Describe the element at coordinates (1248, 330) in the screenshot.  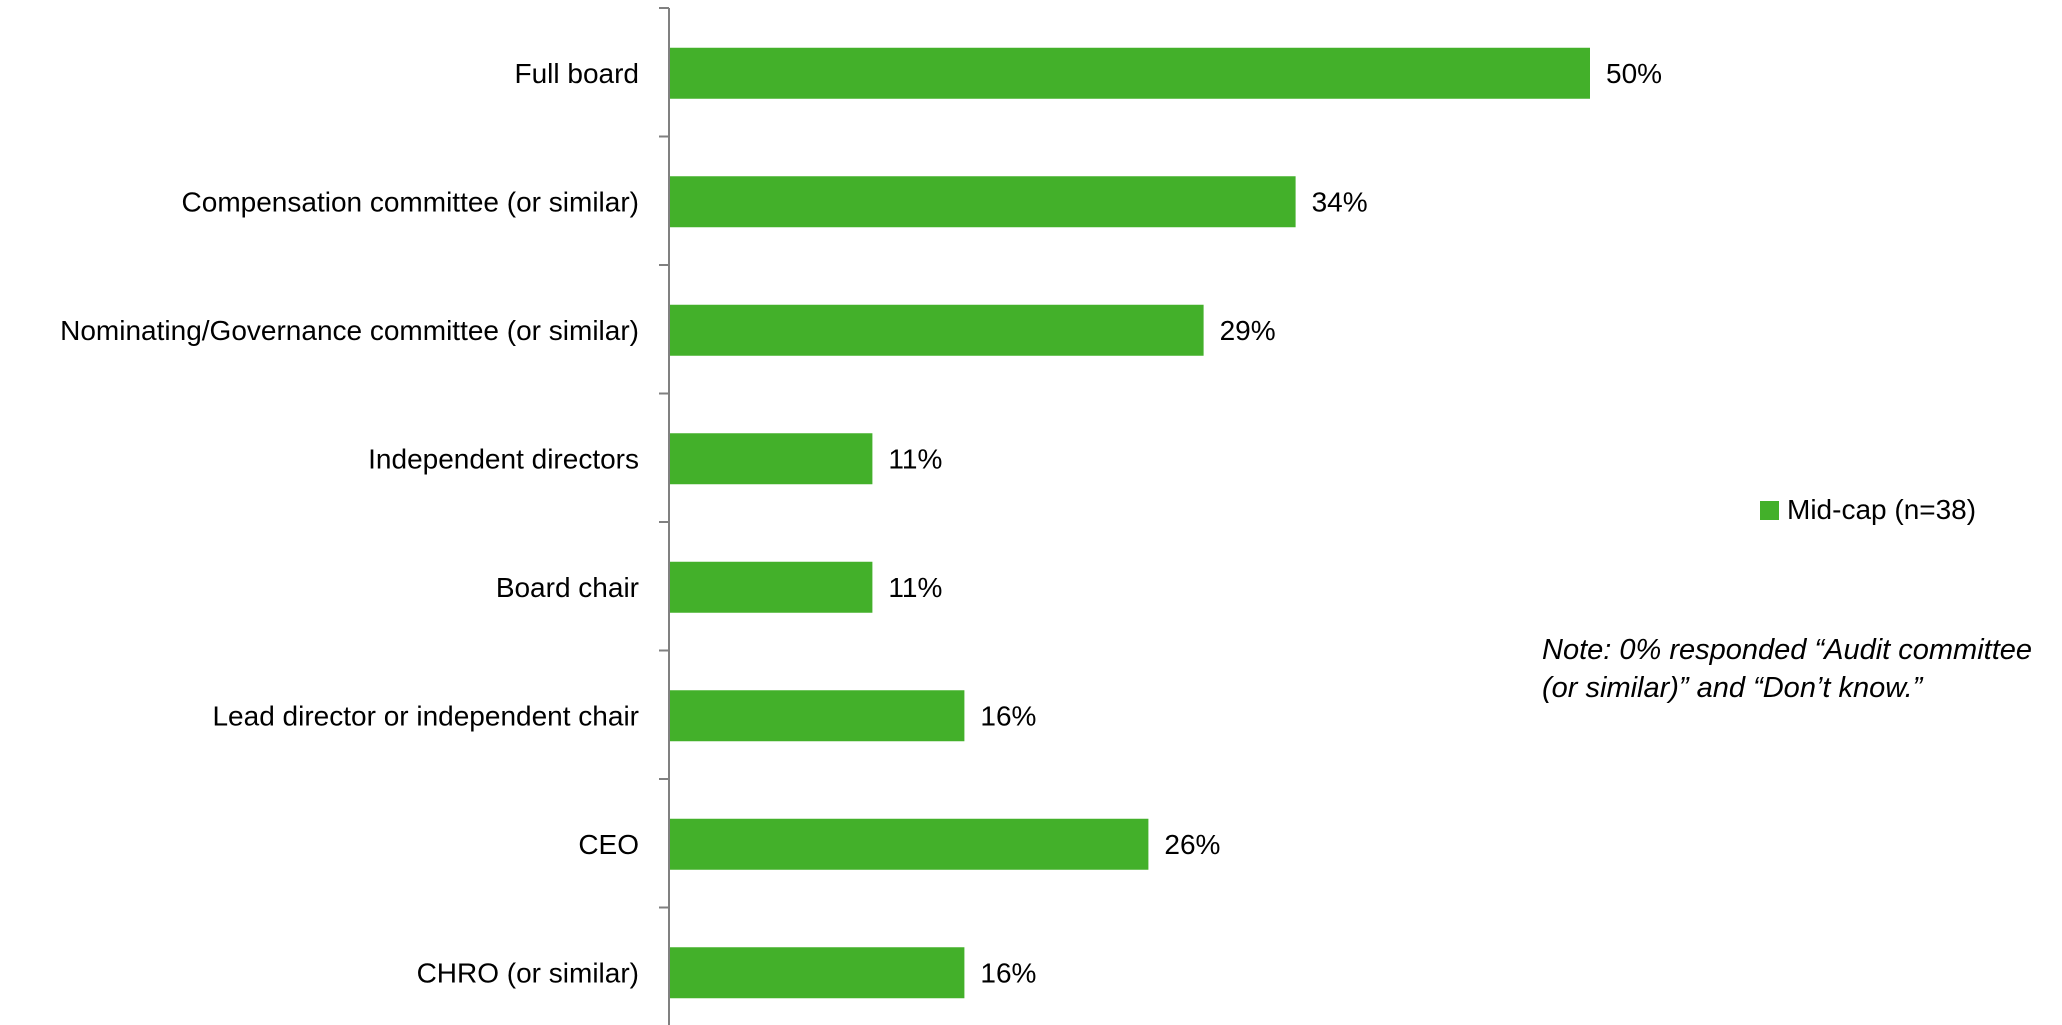
I see `data-label: 29%` at that location.